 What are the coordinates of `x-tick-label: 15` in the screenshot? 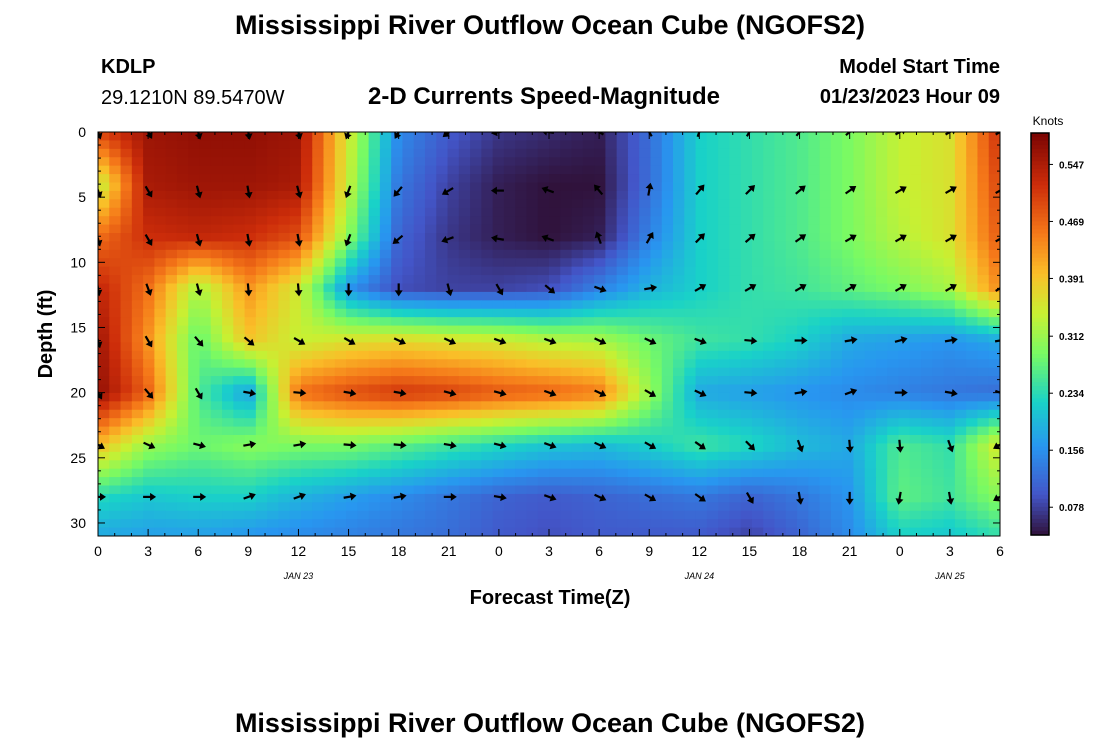 It's located at (750, 551).